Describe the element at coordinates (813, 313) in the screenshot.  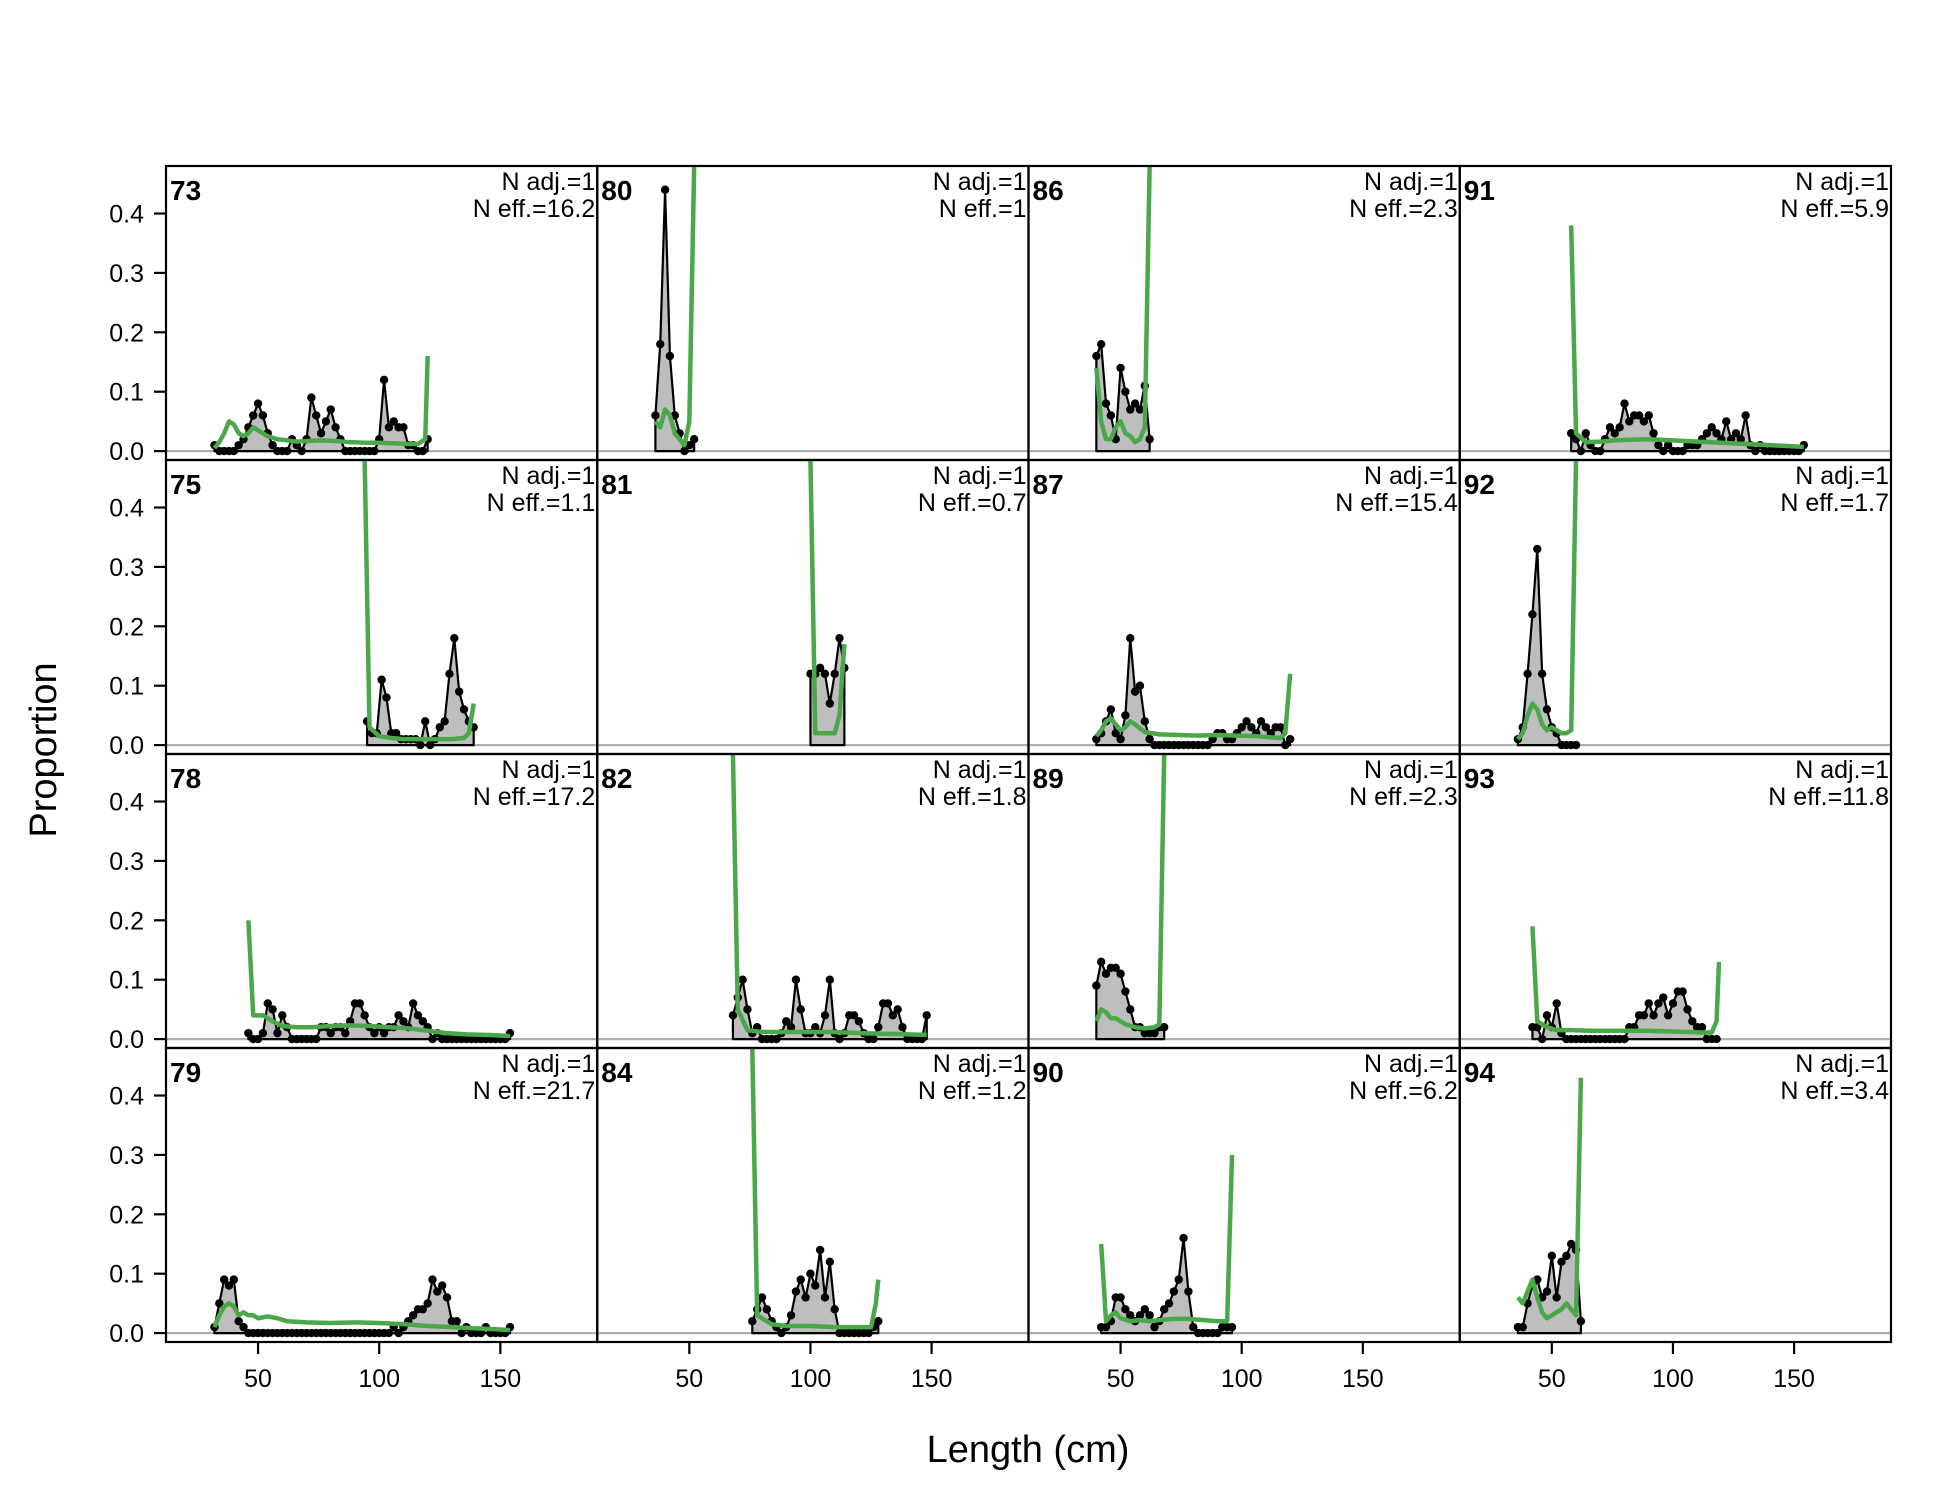
I see `panel-80: 80 N adj.=1N eff.=1` at that location.